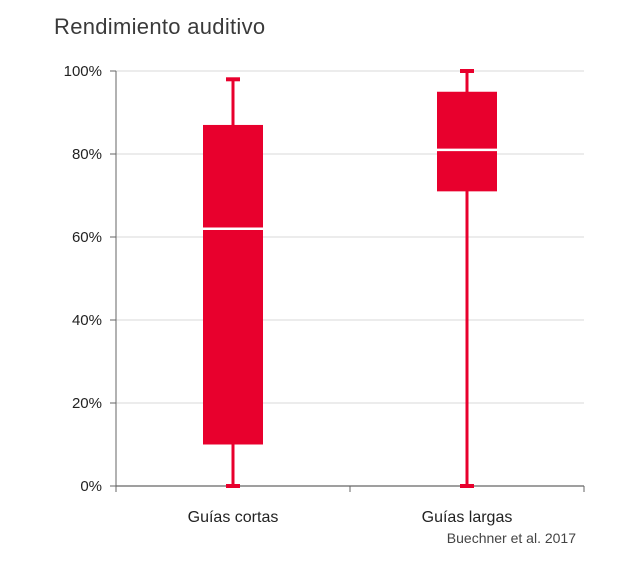  I want to click on y-tick-label: 20%, so click(87, 403).